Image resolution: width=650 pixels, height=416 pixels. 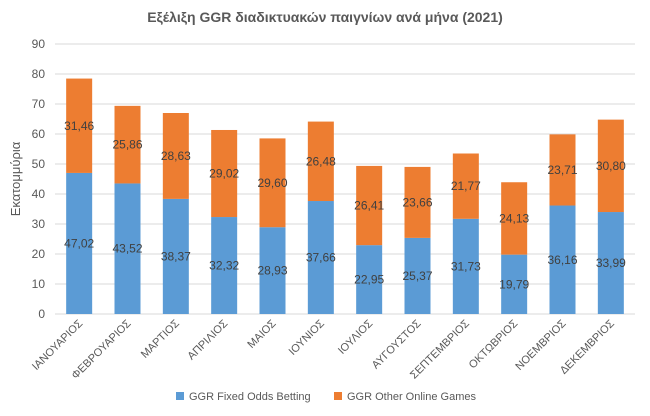 I want to click on y-tick-label: 10, so click(x=39, y=284).